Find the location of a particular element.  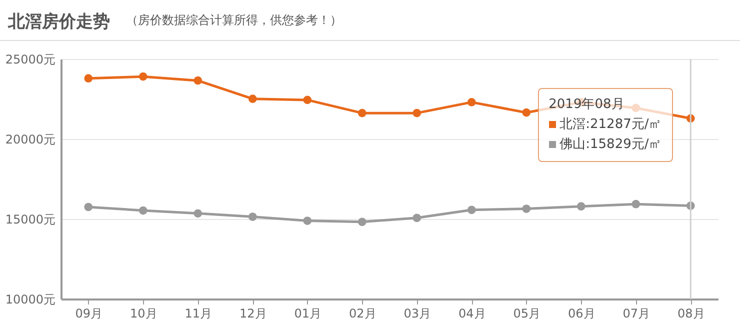

x-tick-label: 07月 is located at coordinates (636, 313).